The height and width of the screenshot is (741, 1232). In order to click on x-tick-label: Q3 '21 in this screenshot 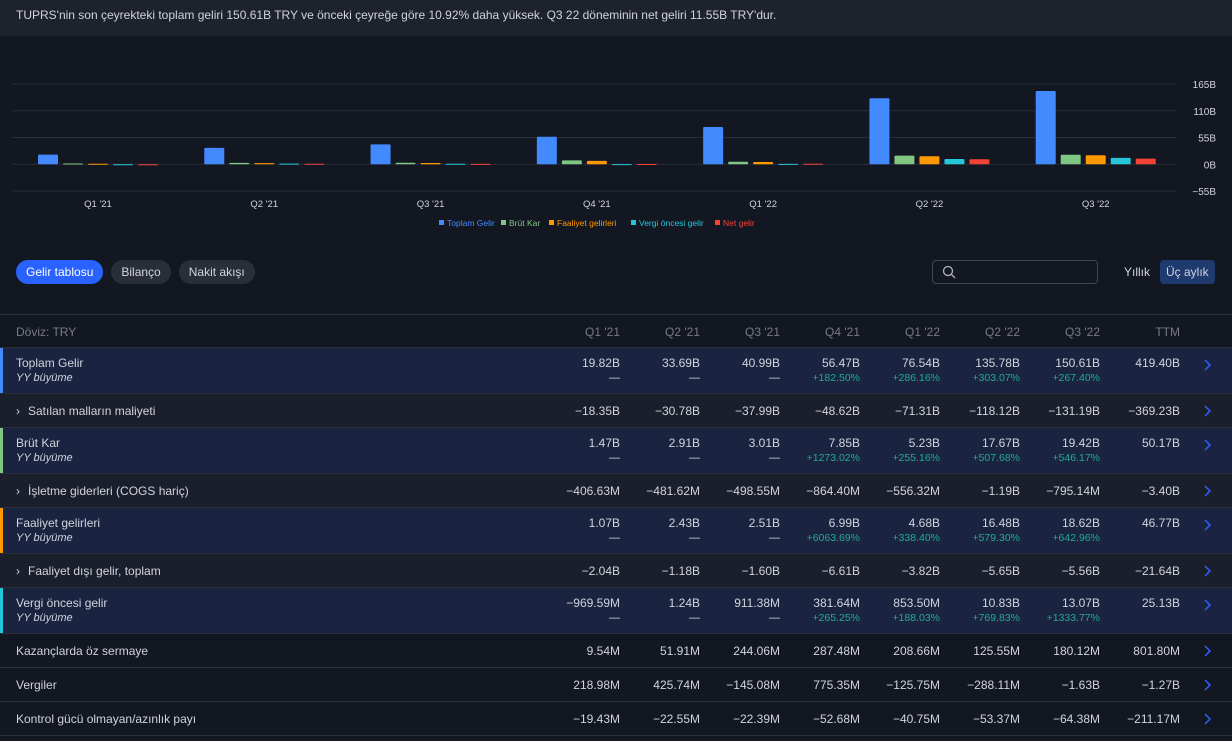, I will do `click(431, 204)`.